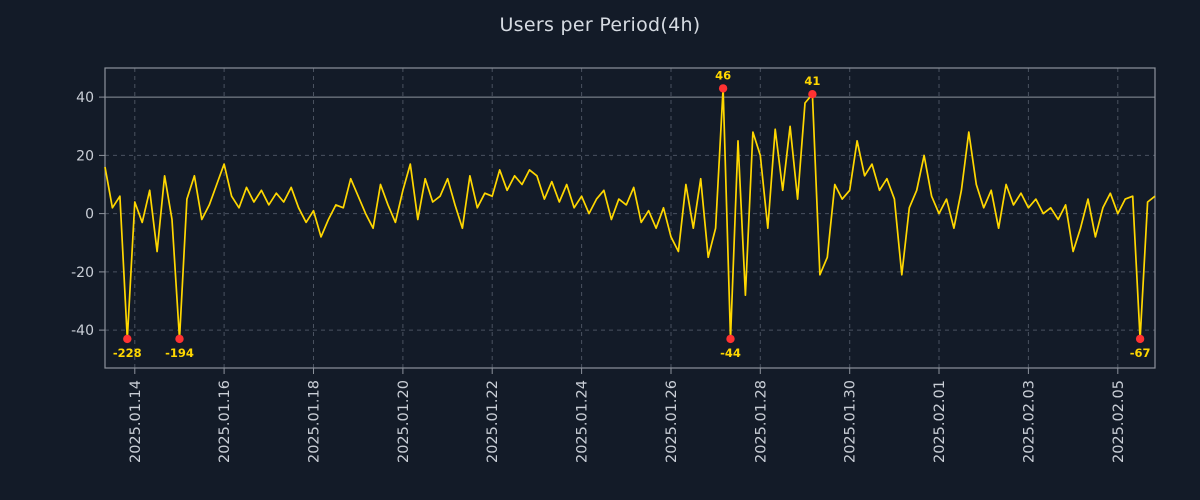 The width and height of the screenshot is (1200, 500). Describe the element at coordinates (583, 421) in the screenshot. I see `x-tick-label: 2025.01.24` at that location.